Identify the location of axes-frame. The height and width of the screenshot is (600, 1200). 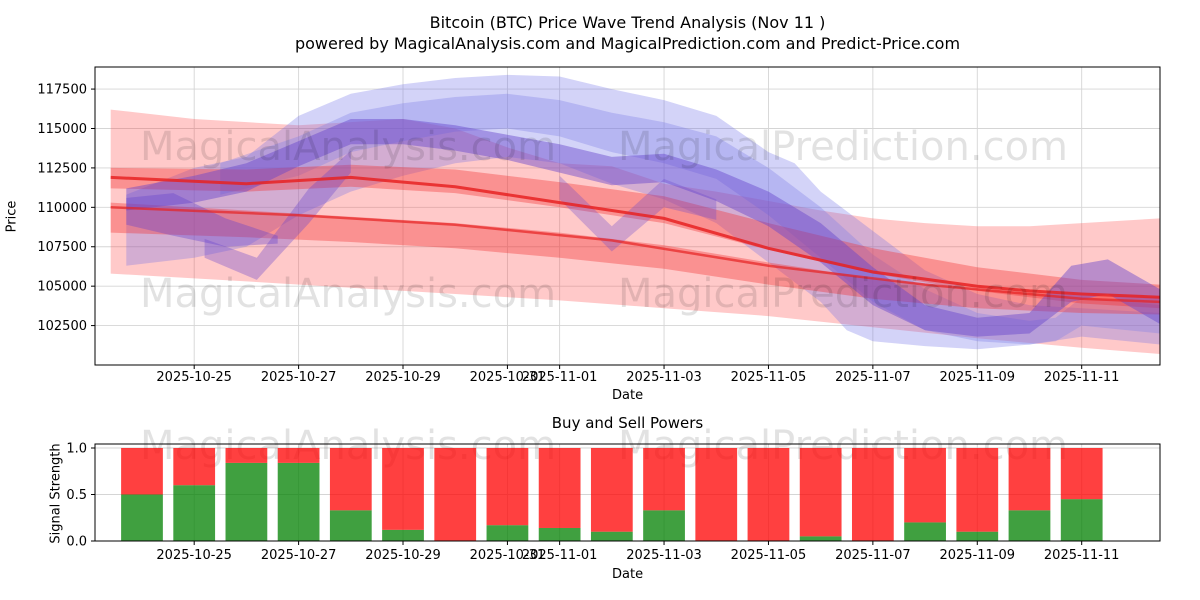
(627, 492).